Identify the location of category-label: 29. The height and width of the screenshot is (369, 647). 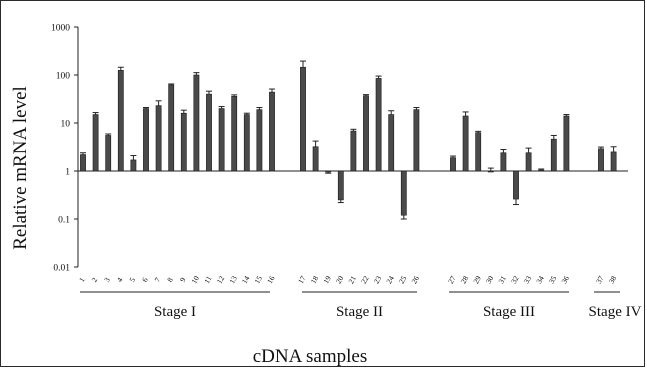
(477, 279).